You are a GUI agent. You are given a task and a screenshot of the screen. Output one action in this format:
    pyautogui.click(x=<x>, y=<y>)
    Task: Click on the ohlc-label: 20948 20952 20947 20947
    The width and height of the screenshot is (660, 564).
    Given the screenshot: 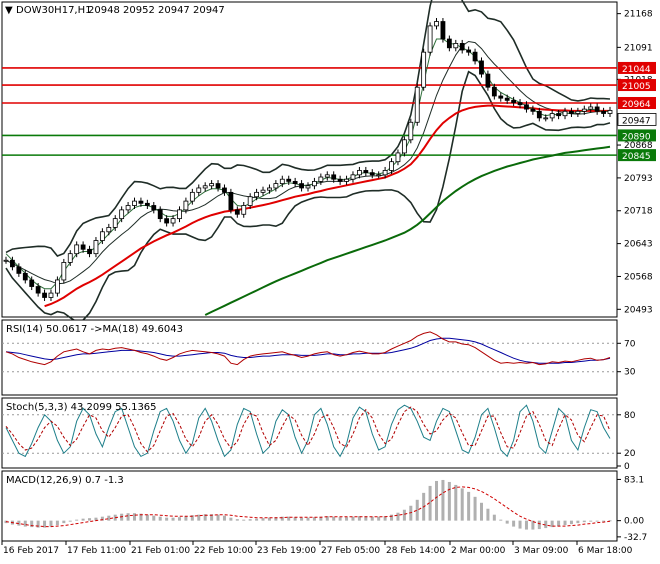 What is the action you would take?
    pyautogui.click(x=156, y=10)
    